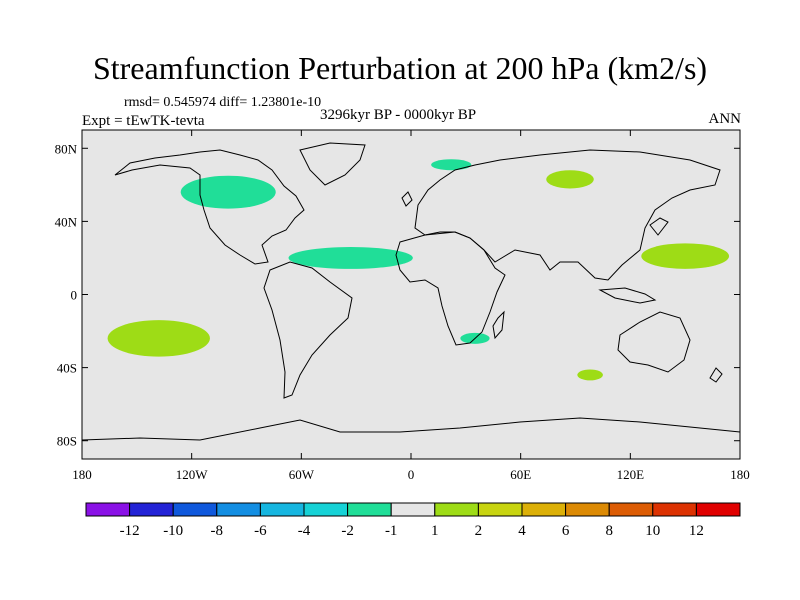  I want to click on y-tick-label: 80S, so click(67, 441).